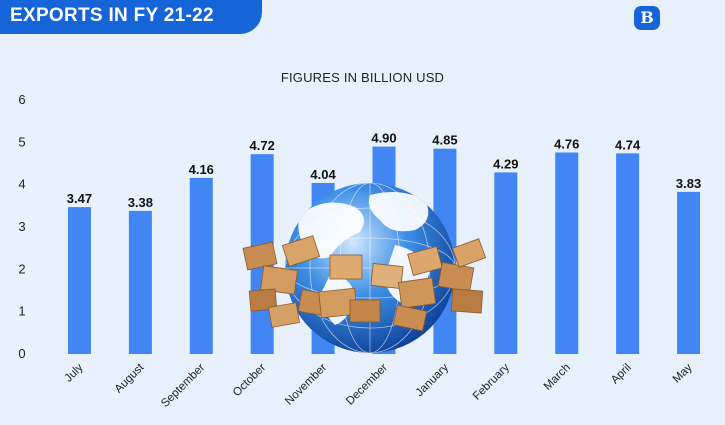  I want to click on data-label: 4.85, so click(444, 140).